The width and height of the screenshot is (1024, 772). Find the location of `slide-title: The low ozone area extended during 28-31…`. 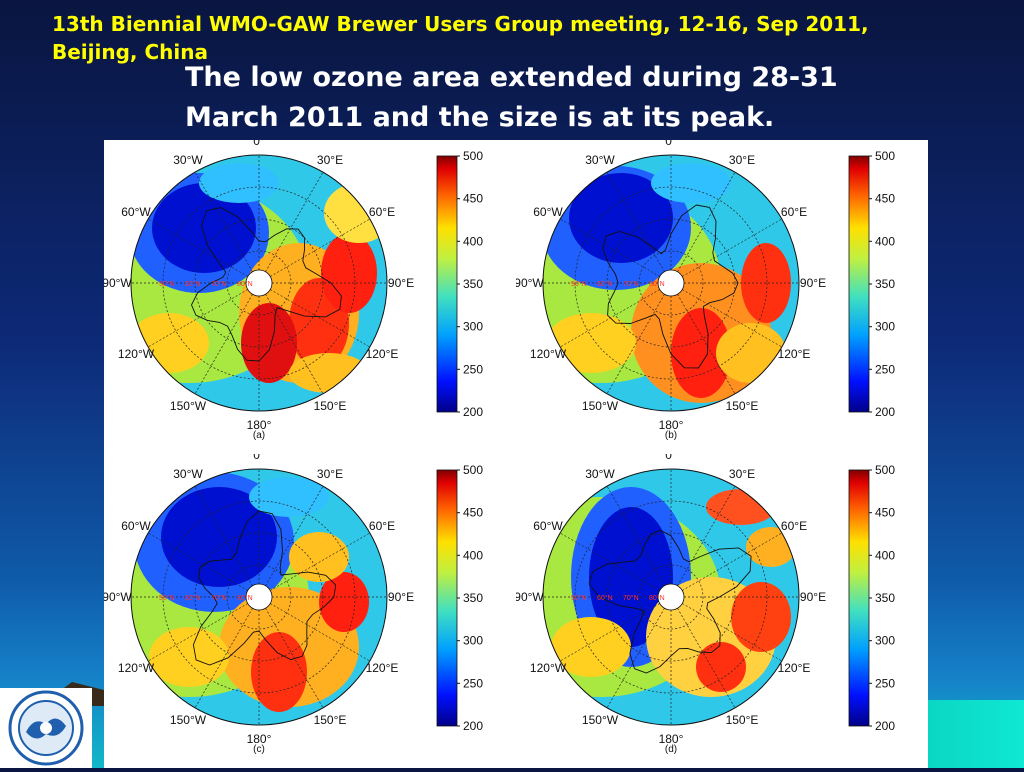

slide-title: The low ozone area extended during 28-31… is located at coordinates (585, 98).